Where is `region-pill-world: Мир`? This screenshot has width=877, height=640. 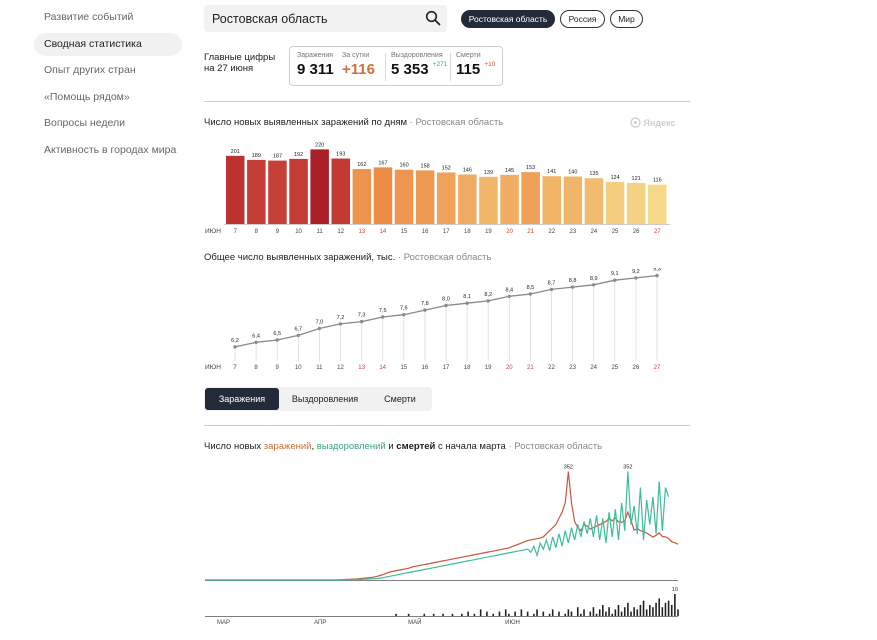 region-pill-world: Мир is located at coordinates (626, 19).